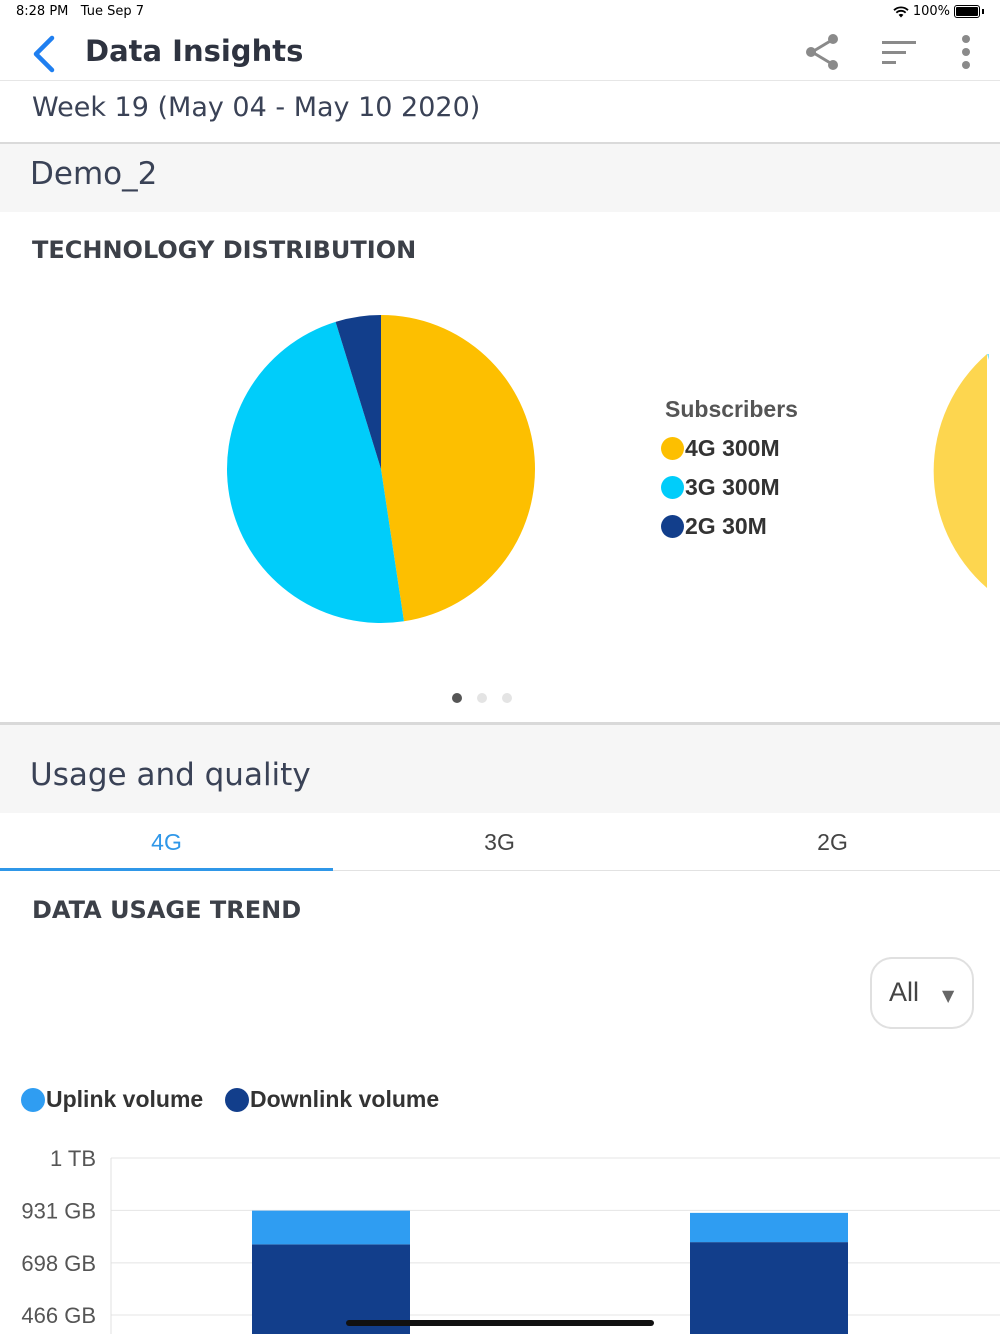 Image resolution: width=1000 pixels, height=1338 pixels. What do you see at coordinates (966, 52) in the screenshot?
I see `more-vertical-icon` at bounding box center [966, 52].